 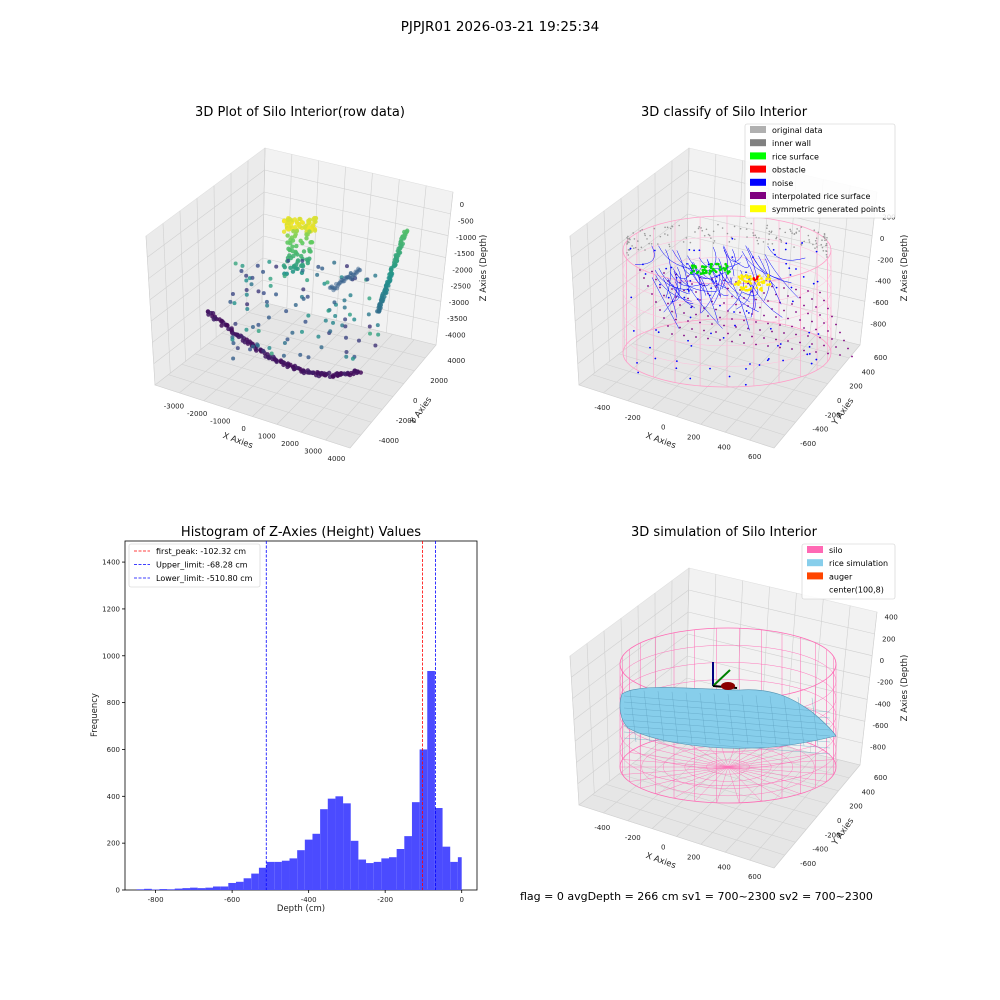 I want to click on panel-title: 3D Plot of Silo Interior(row data), so click(x=300, y=112).